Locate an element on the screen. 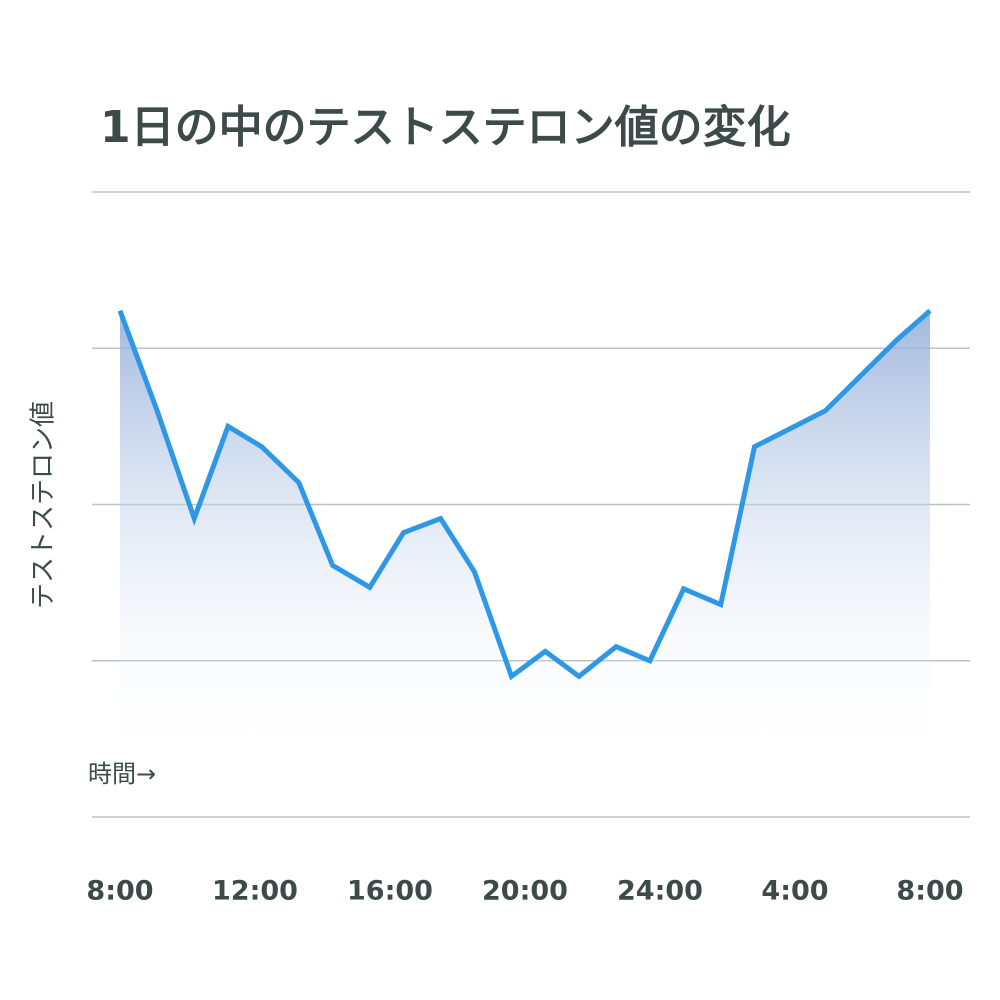 This screenshot has height=1000, width=1000. y-axis-label: テストステロン値 is located at coordinates (44, 505).